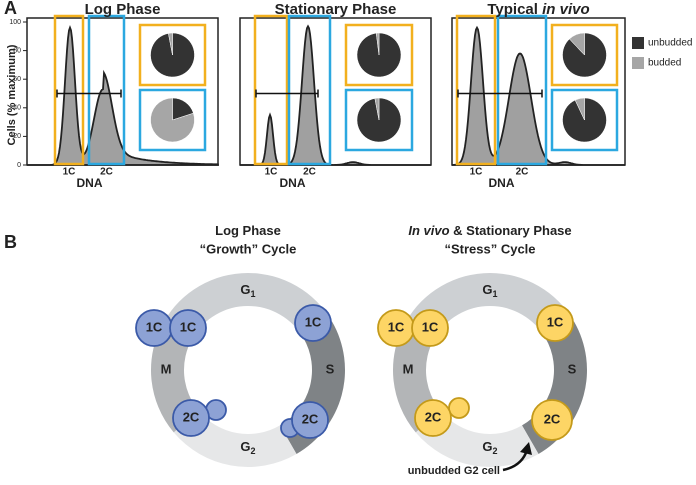 This screenshot has width=696, height=485. I want to click on cell-bud, so click(459, 408).